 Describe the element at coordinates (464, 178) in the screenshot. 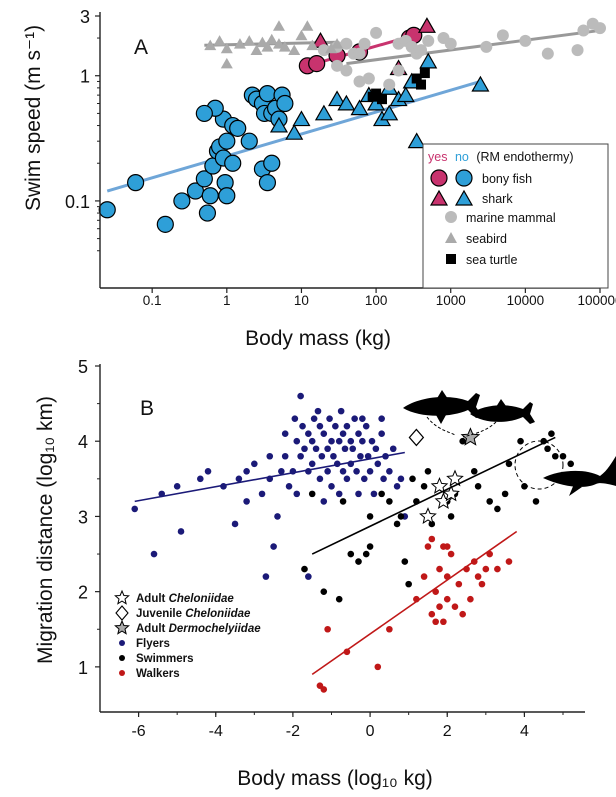

I see `legend-bony-fish-no-marker` at that location.